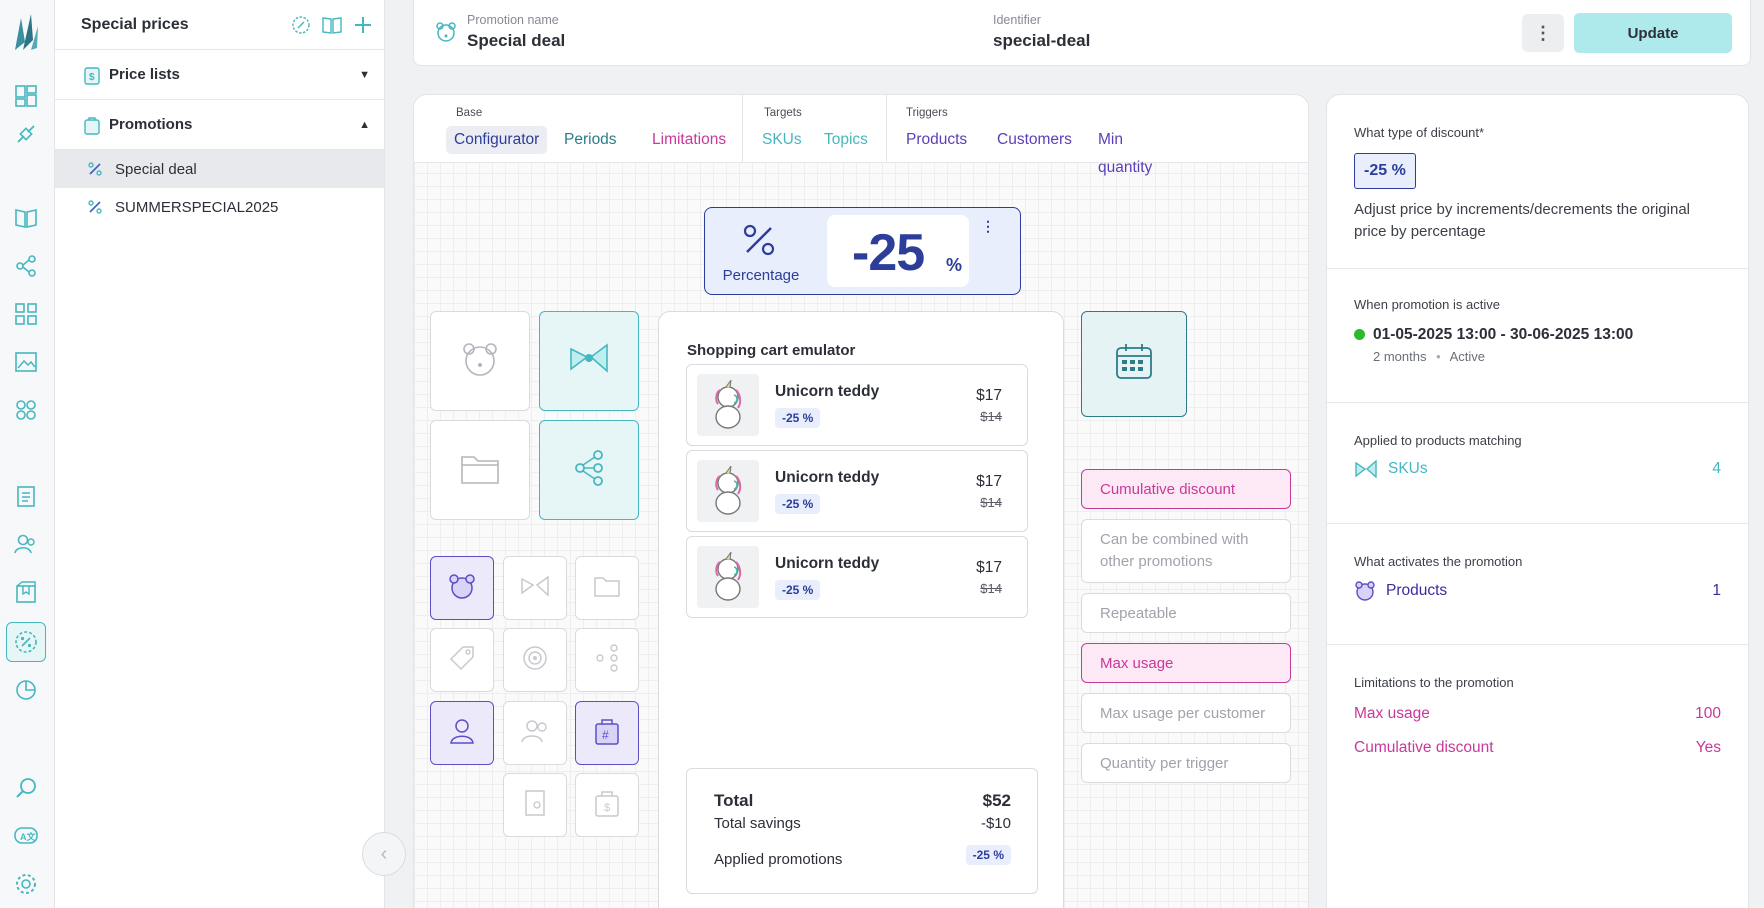 This screenshot has height=908, width=1764. I want to click on tree-item-special-deal: Special deal, so click(219, 169).